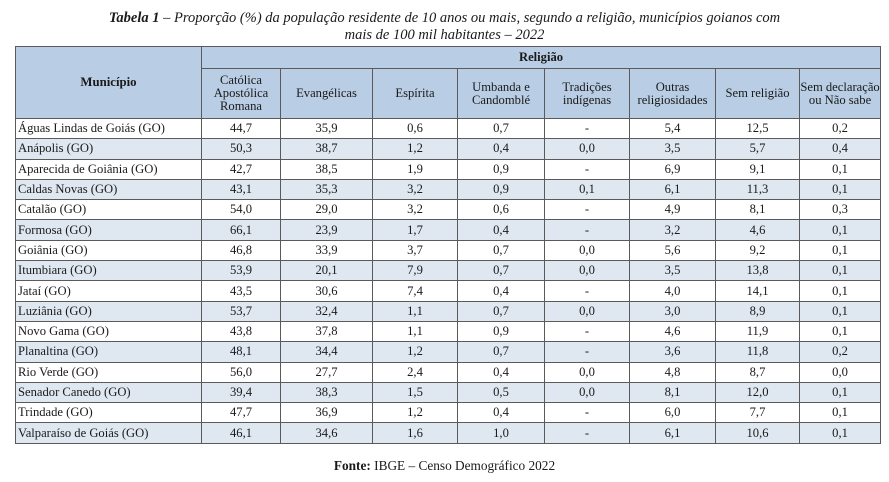 The image size is (889, 482). I want to click on cell-municipio: Aparecida de Goiânia (GO), so click(108, 169).